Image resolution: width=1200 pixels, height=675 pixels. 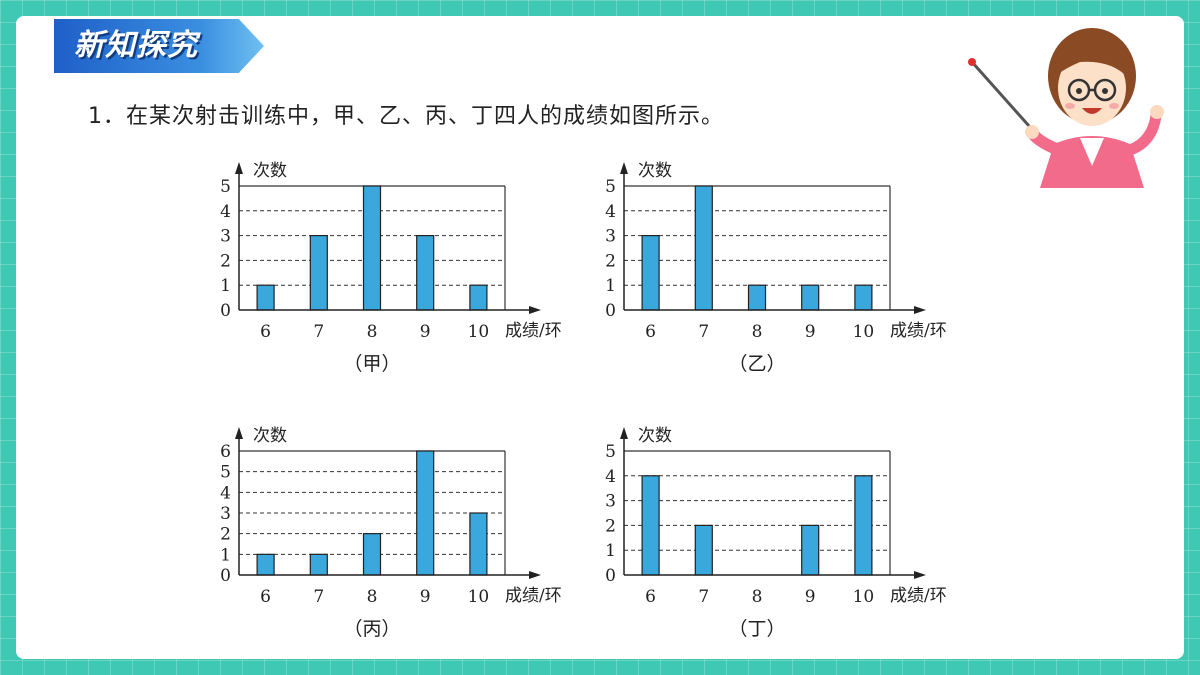 What do you see at coordinates (1066, 108) in the screenshot?
I see `teacher-with-pointer-icon` at bounding box center [1066, 108].